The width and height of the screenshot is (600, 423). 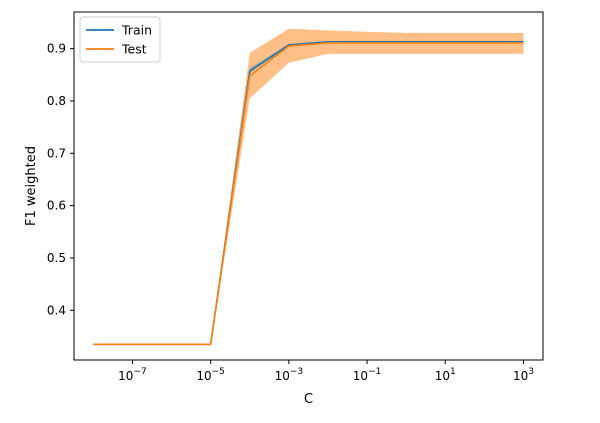 What do you see at coordinates (445, 375) in the screenshot?
I see `x-tick-label: 10¹` at bounding box center [445, 375].